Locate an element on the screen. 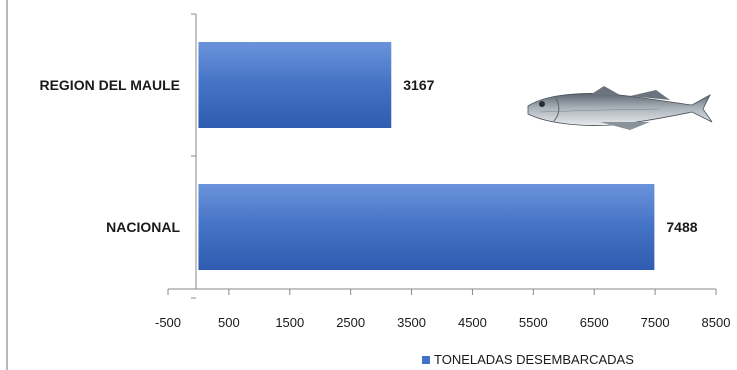 The image size is (737, 370). x-tick-label: 6500 is located at coordinates (594, 322).